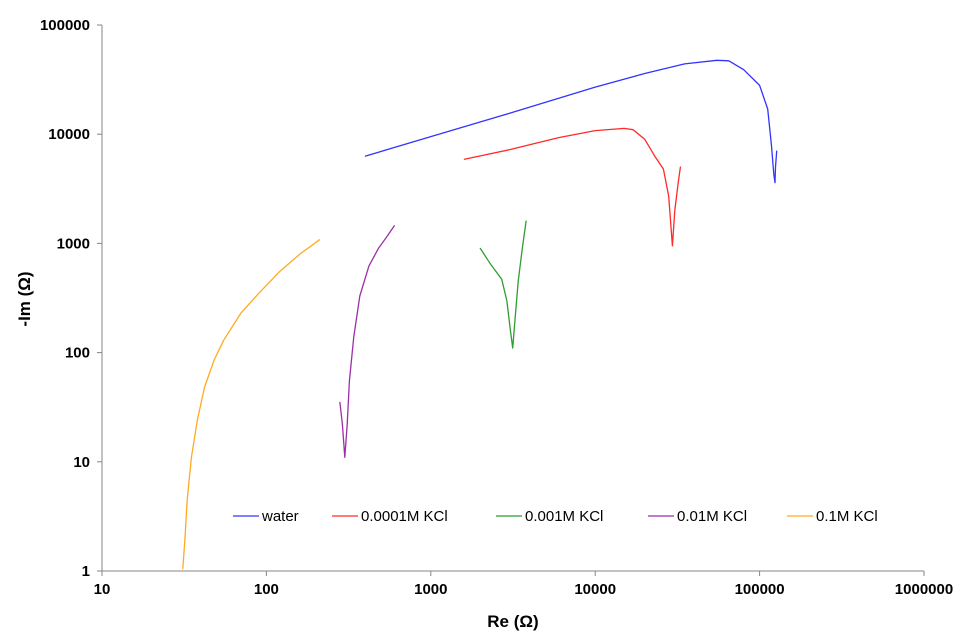 The height and width of the screenshot is (639, 967). Describe the element at coordinates (595, 589) in the screenshot. I see `x-tick-label: 10000` at that location.